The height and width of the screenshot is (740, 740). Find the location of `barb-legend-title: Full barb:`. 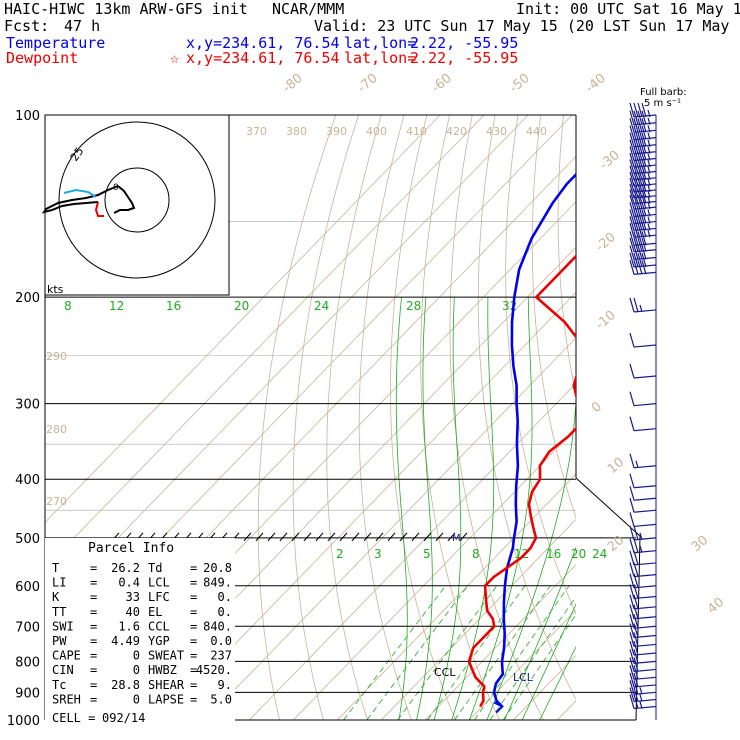

barb-legend-title: Full barb: is located at coordinates (663, 92).